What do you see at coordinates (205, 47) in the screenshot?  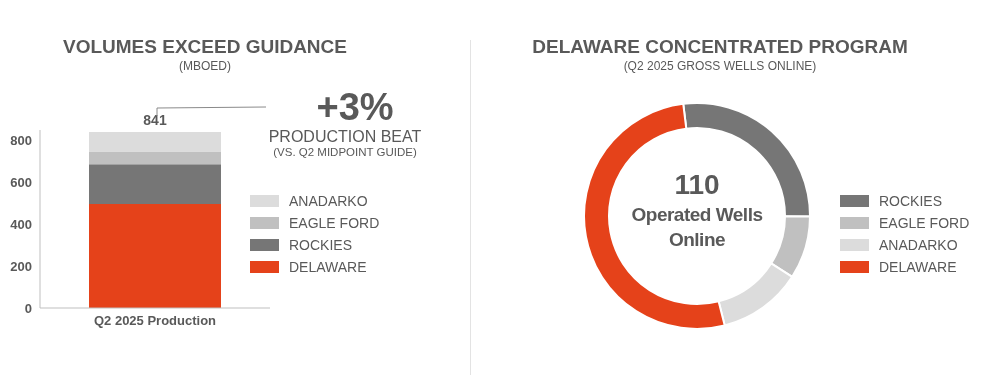 I see `chart-title: VOLUMES EXCEED GUIDANCE` at bounding box center [205, 47].